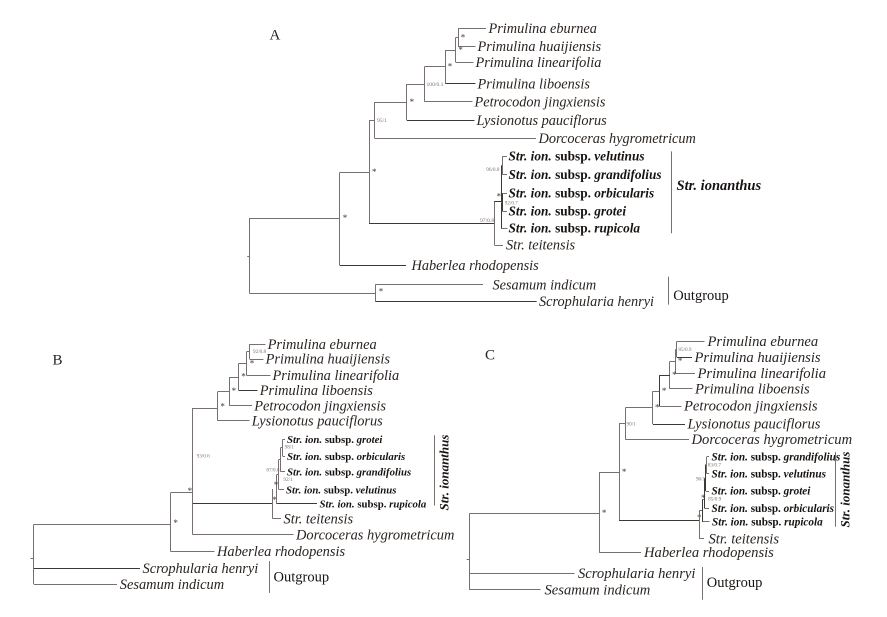 The height and width of the screenshot is (617, 887). What do you see at coordinates (512, 203) in the screenshot?
I see `svg-text: 92/0.7` at bounding box center [512, 203].